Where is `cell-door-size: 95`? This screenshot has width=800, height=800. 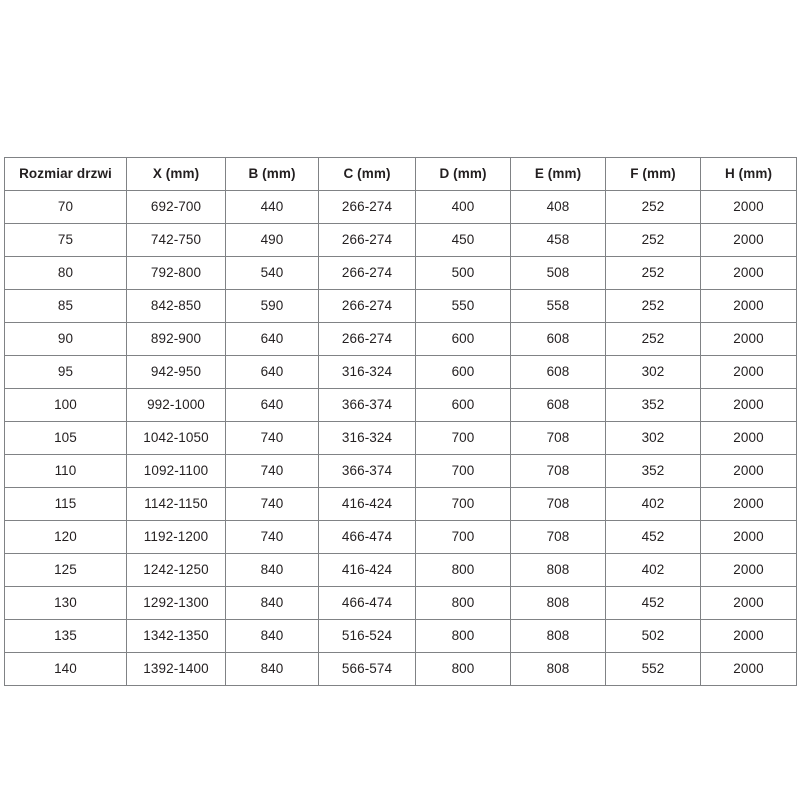 cell-door-size: 95 is located at coordinates (65, 372).